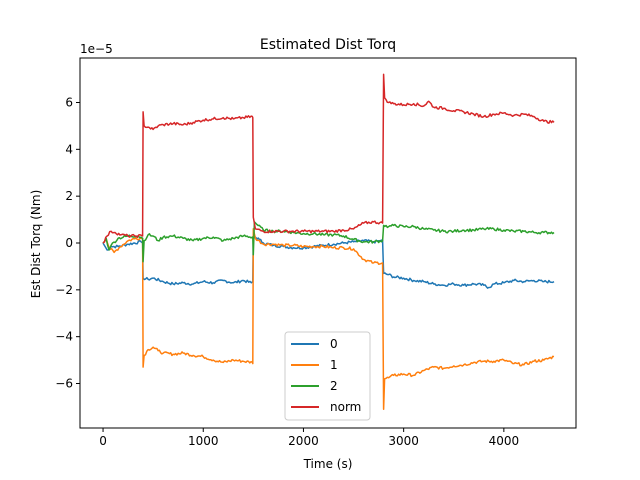 The width and height of the screenshot is (640, 480). What do you see at coordinates (64, 290) in the screenshot?
I see `y-tick-label: −2` at bounding box center [64, 290].